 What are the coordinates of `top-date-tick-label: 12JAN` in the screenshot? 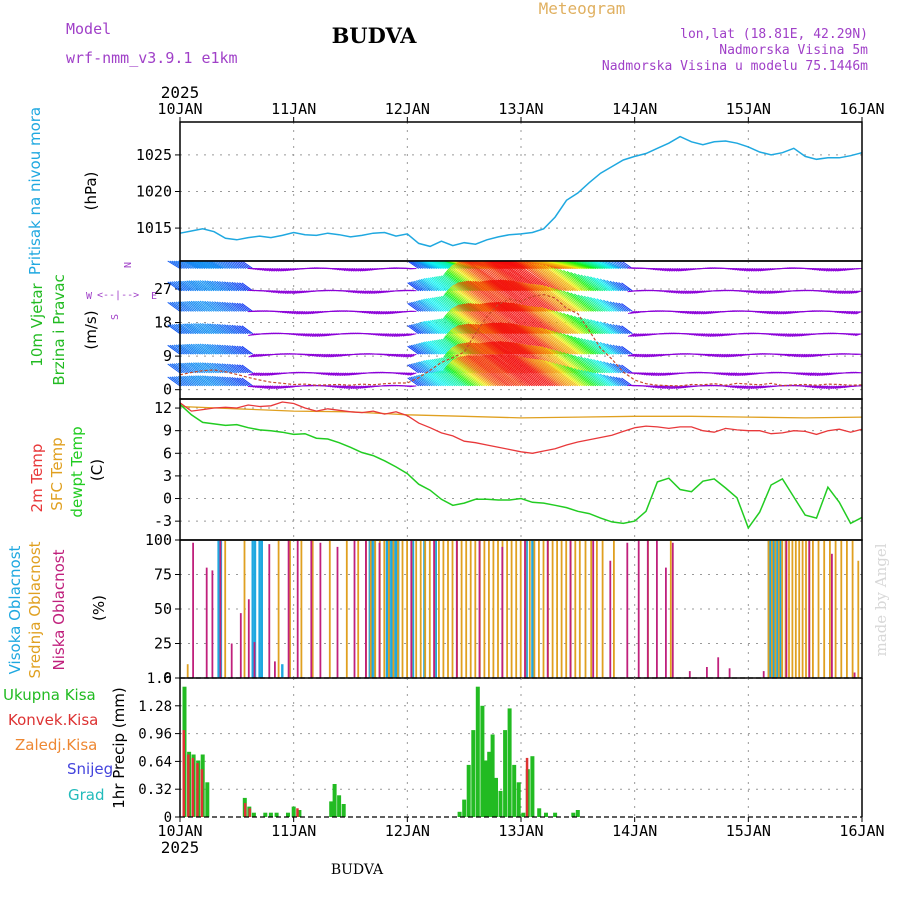 It's located at (407, 109).